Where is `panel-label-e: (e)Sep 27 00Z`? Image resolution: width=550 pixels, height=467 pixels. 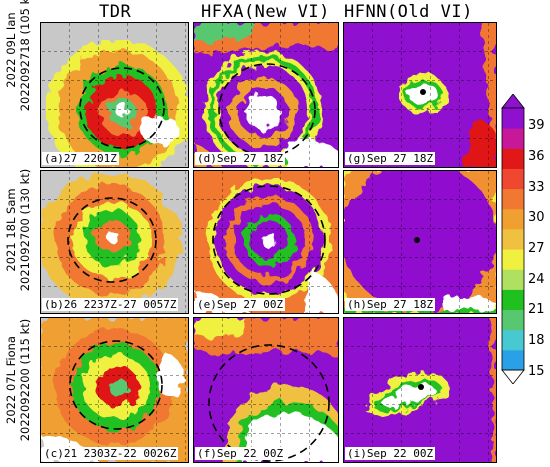 panel-label-e: (e)Sep 27 00Z is located at coordinates (240, 304).